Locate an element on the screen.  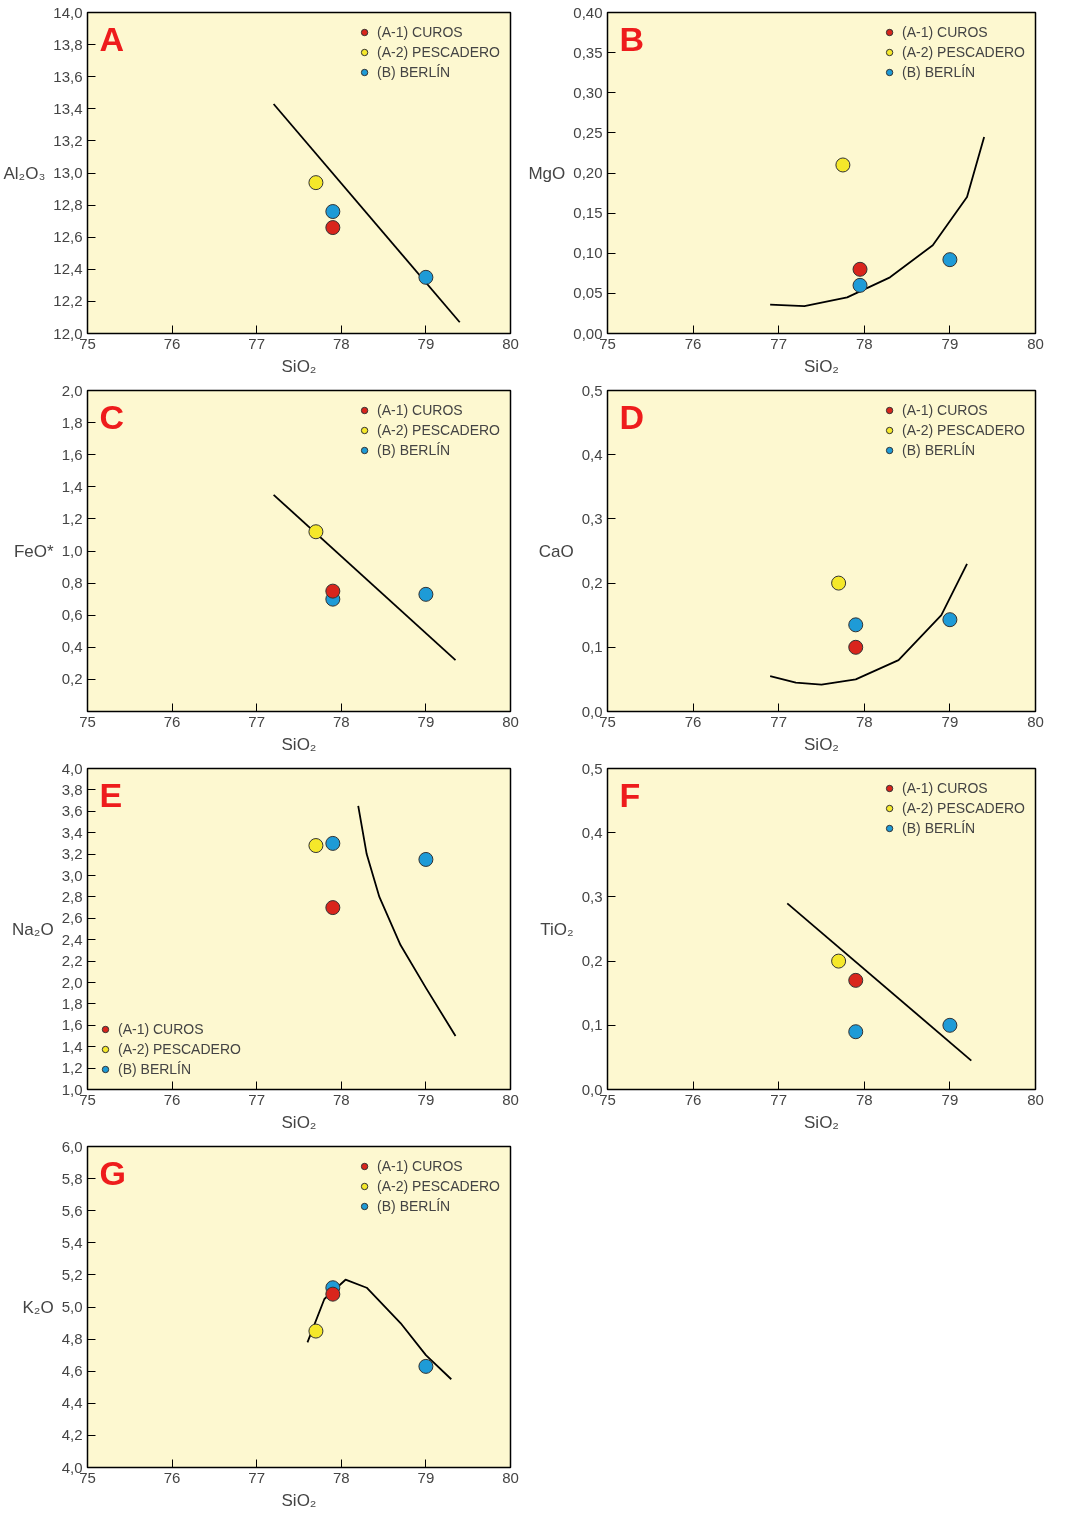
y-tick-label: 4,2 is located at coordinates (72, 1435).